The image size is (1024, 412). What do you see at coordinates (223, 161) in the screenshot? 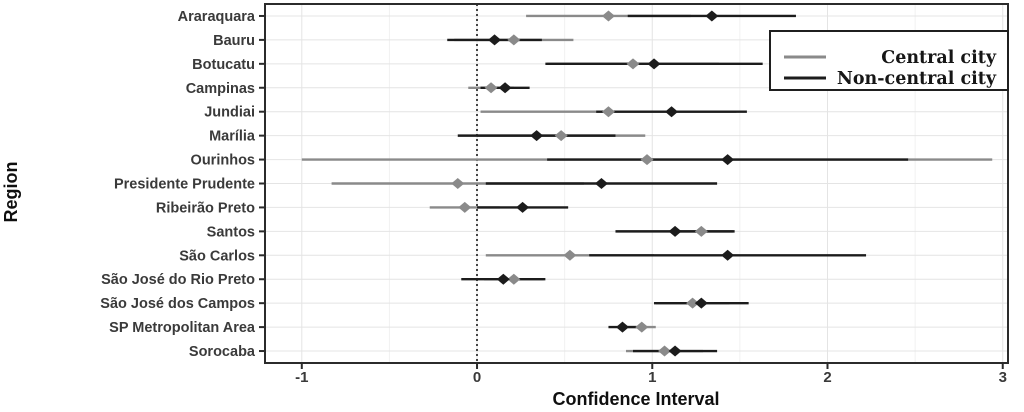
I see `y-tick-label: Ourinhos` at bounding box center [223, 161].